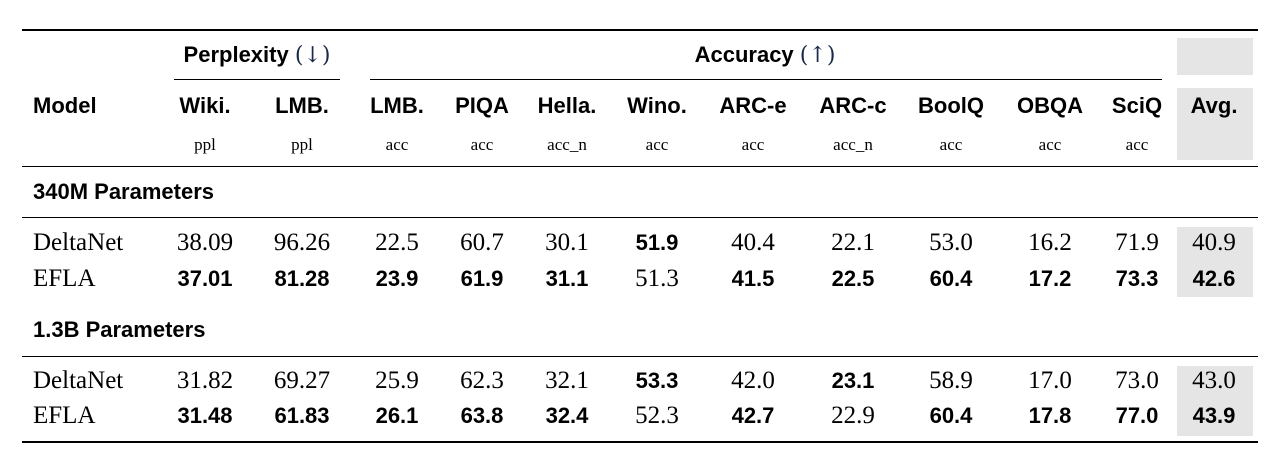 Image resolution: width=1280 pixels, height=464 pixels. Describe the element at coordinates (853, 380) in the screenshot. I see `table-cell: 23.1` at that location.